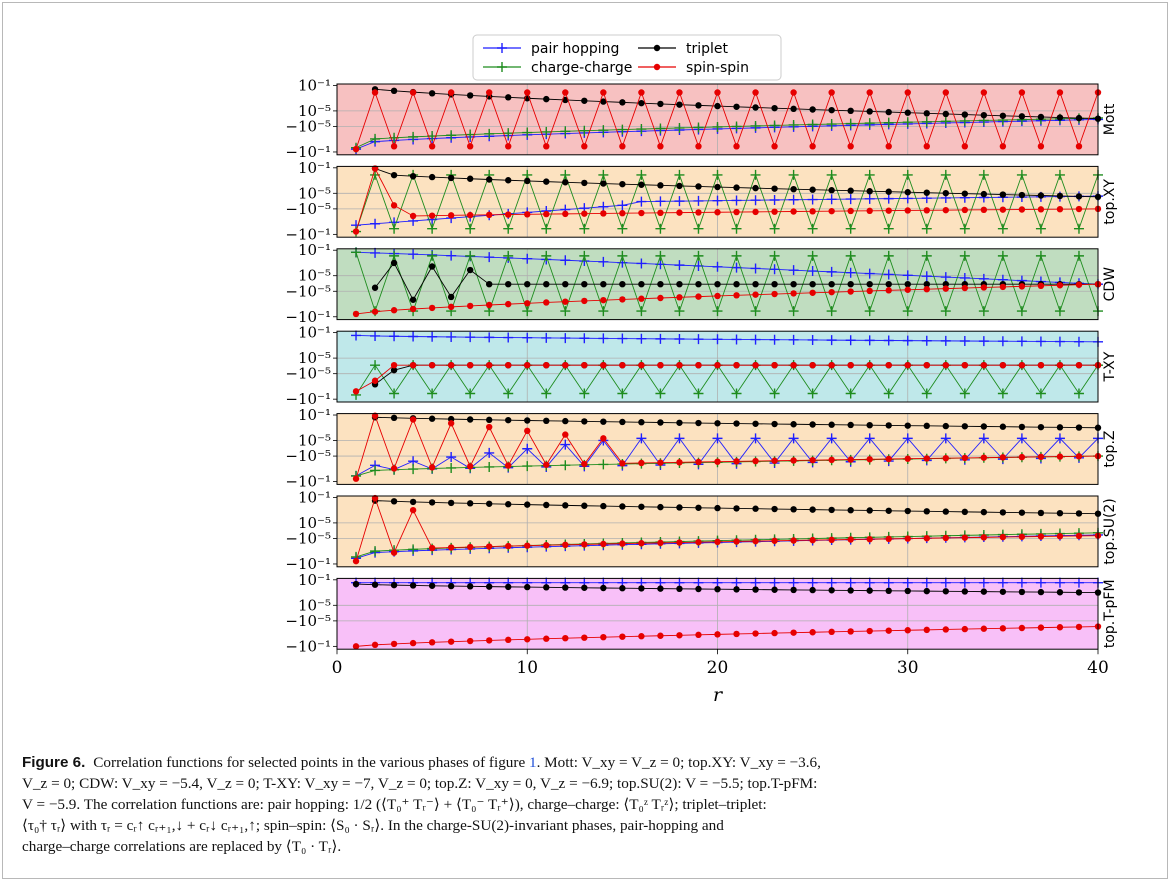  Describe the element at coordinates (308, 291) in the screenshot. I see `y-tick-label: −10⁻⁵` at that location.